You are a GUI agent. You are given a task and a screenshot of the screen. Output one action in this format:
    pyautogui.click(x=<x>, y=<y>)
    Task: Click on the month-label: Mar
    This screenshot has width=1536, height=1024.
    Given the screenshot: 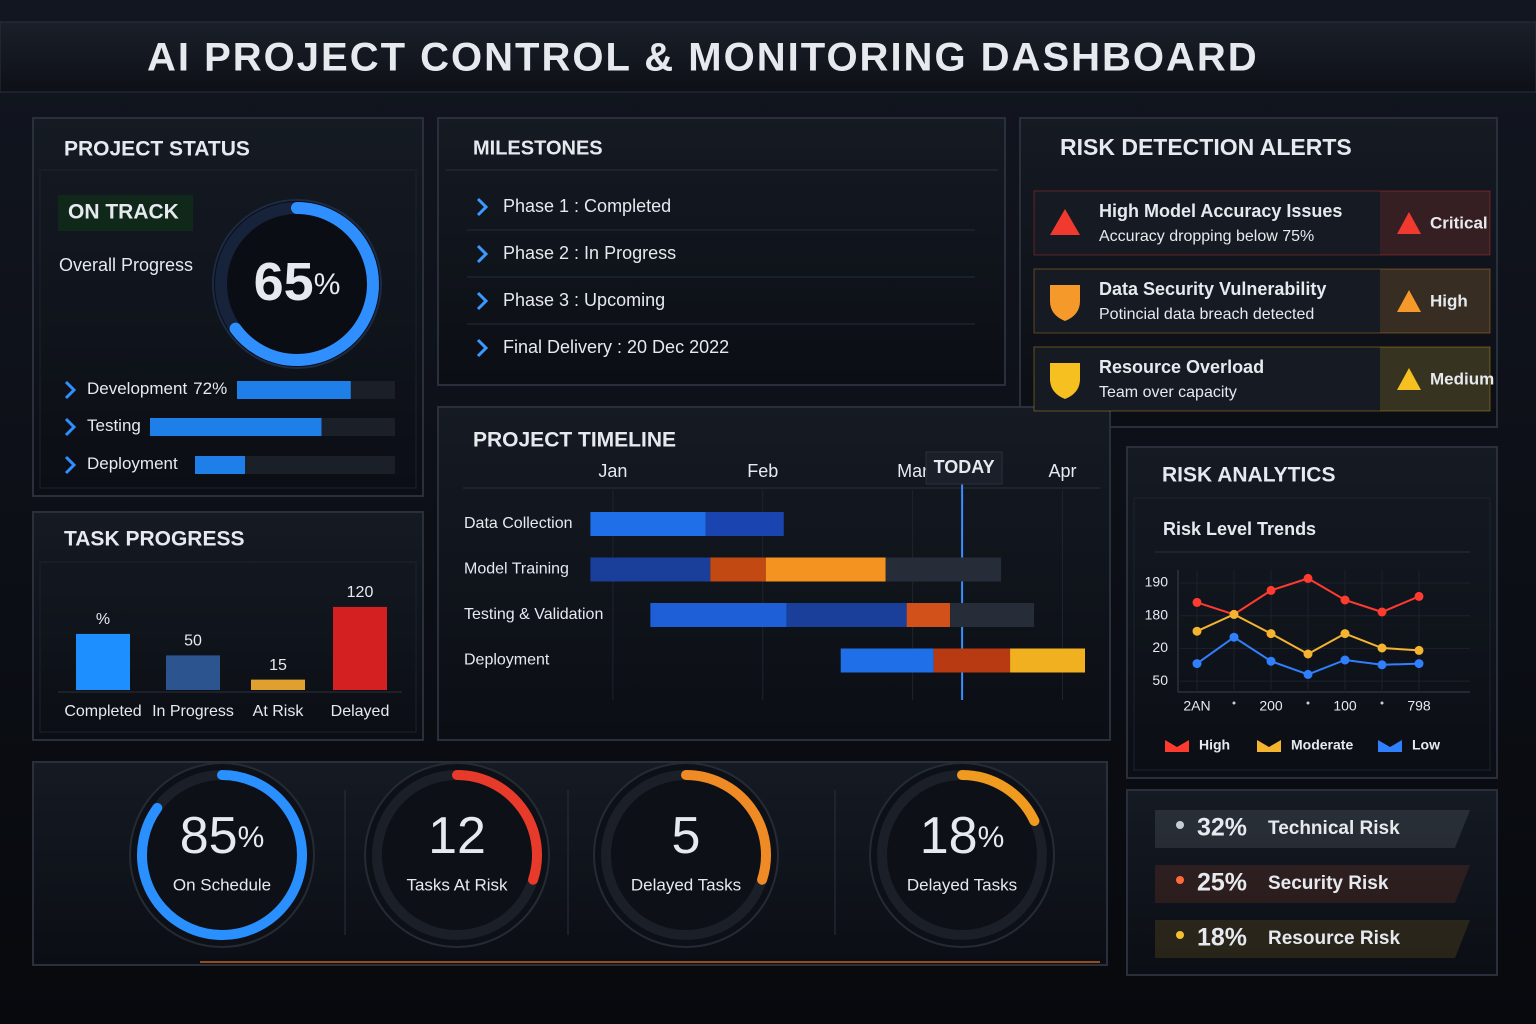 What is the action you would take?
    pyautogui.click(x=912, y=471)
    